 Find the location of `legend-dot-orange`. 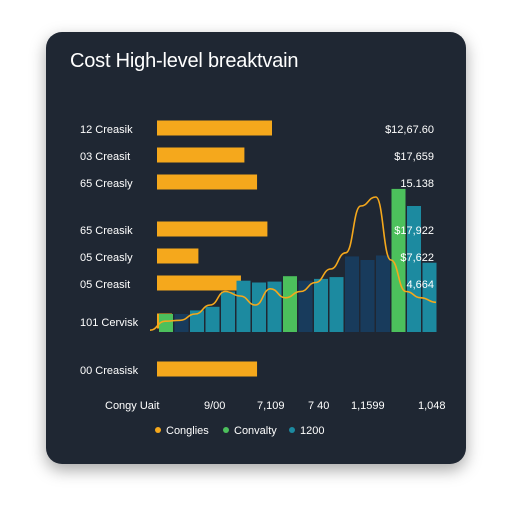

legend-dot-orange is located at coordinates (158, 430).